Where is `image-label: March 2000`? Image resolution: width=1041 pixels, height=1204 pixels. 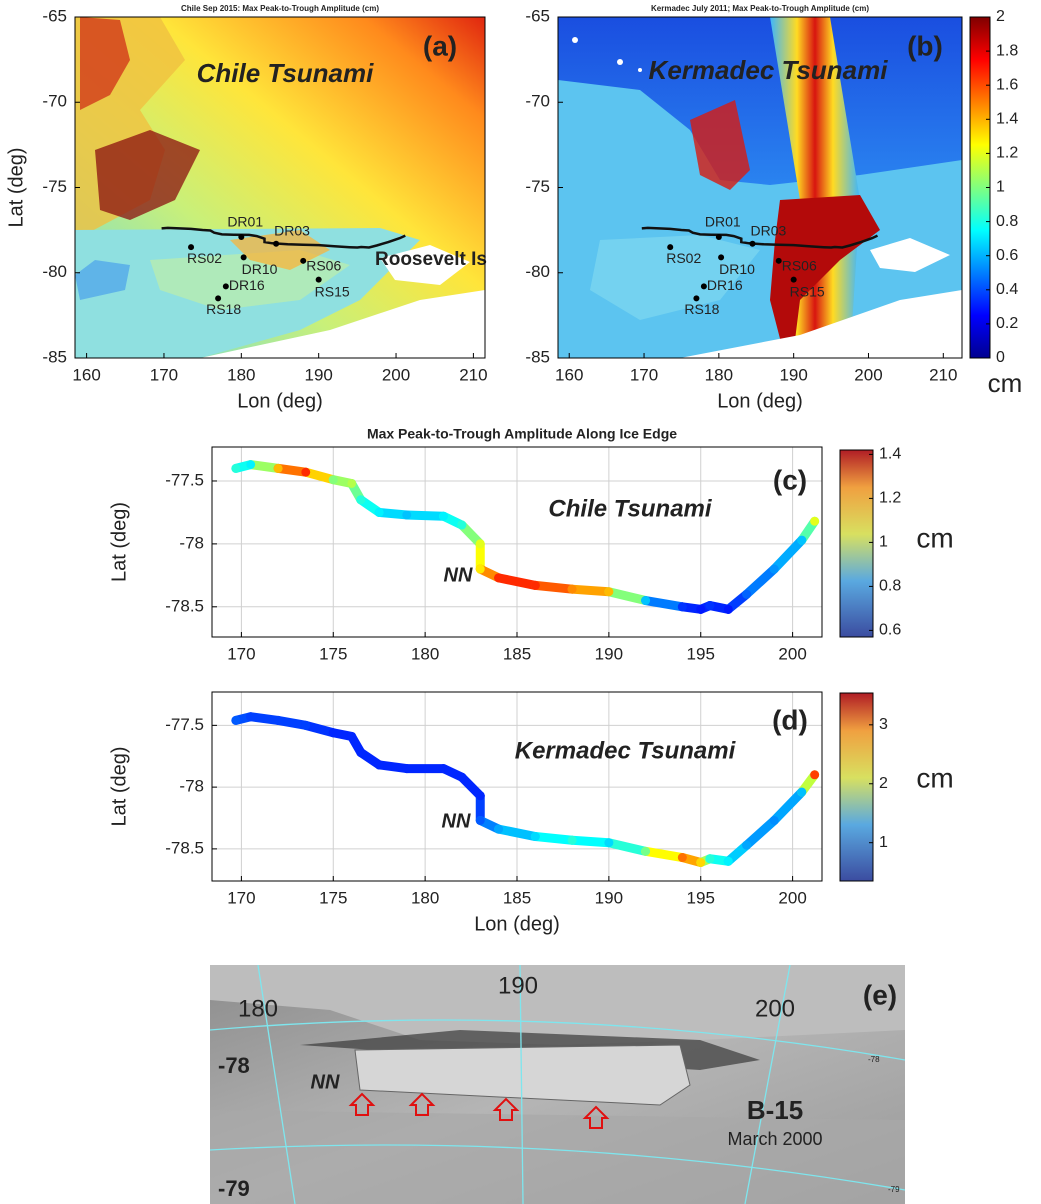 image-label: March 2000 is located at coordinates (774, 1139).